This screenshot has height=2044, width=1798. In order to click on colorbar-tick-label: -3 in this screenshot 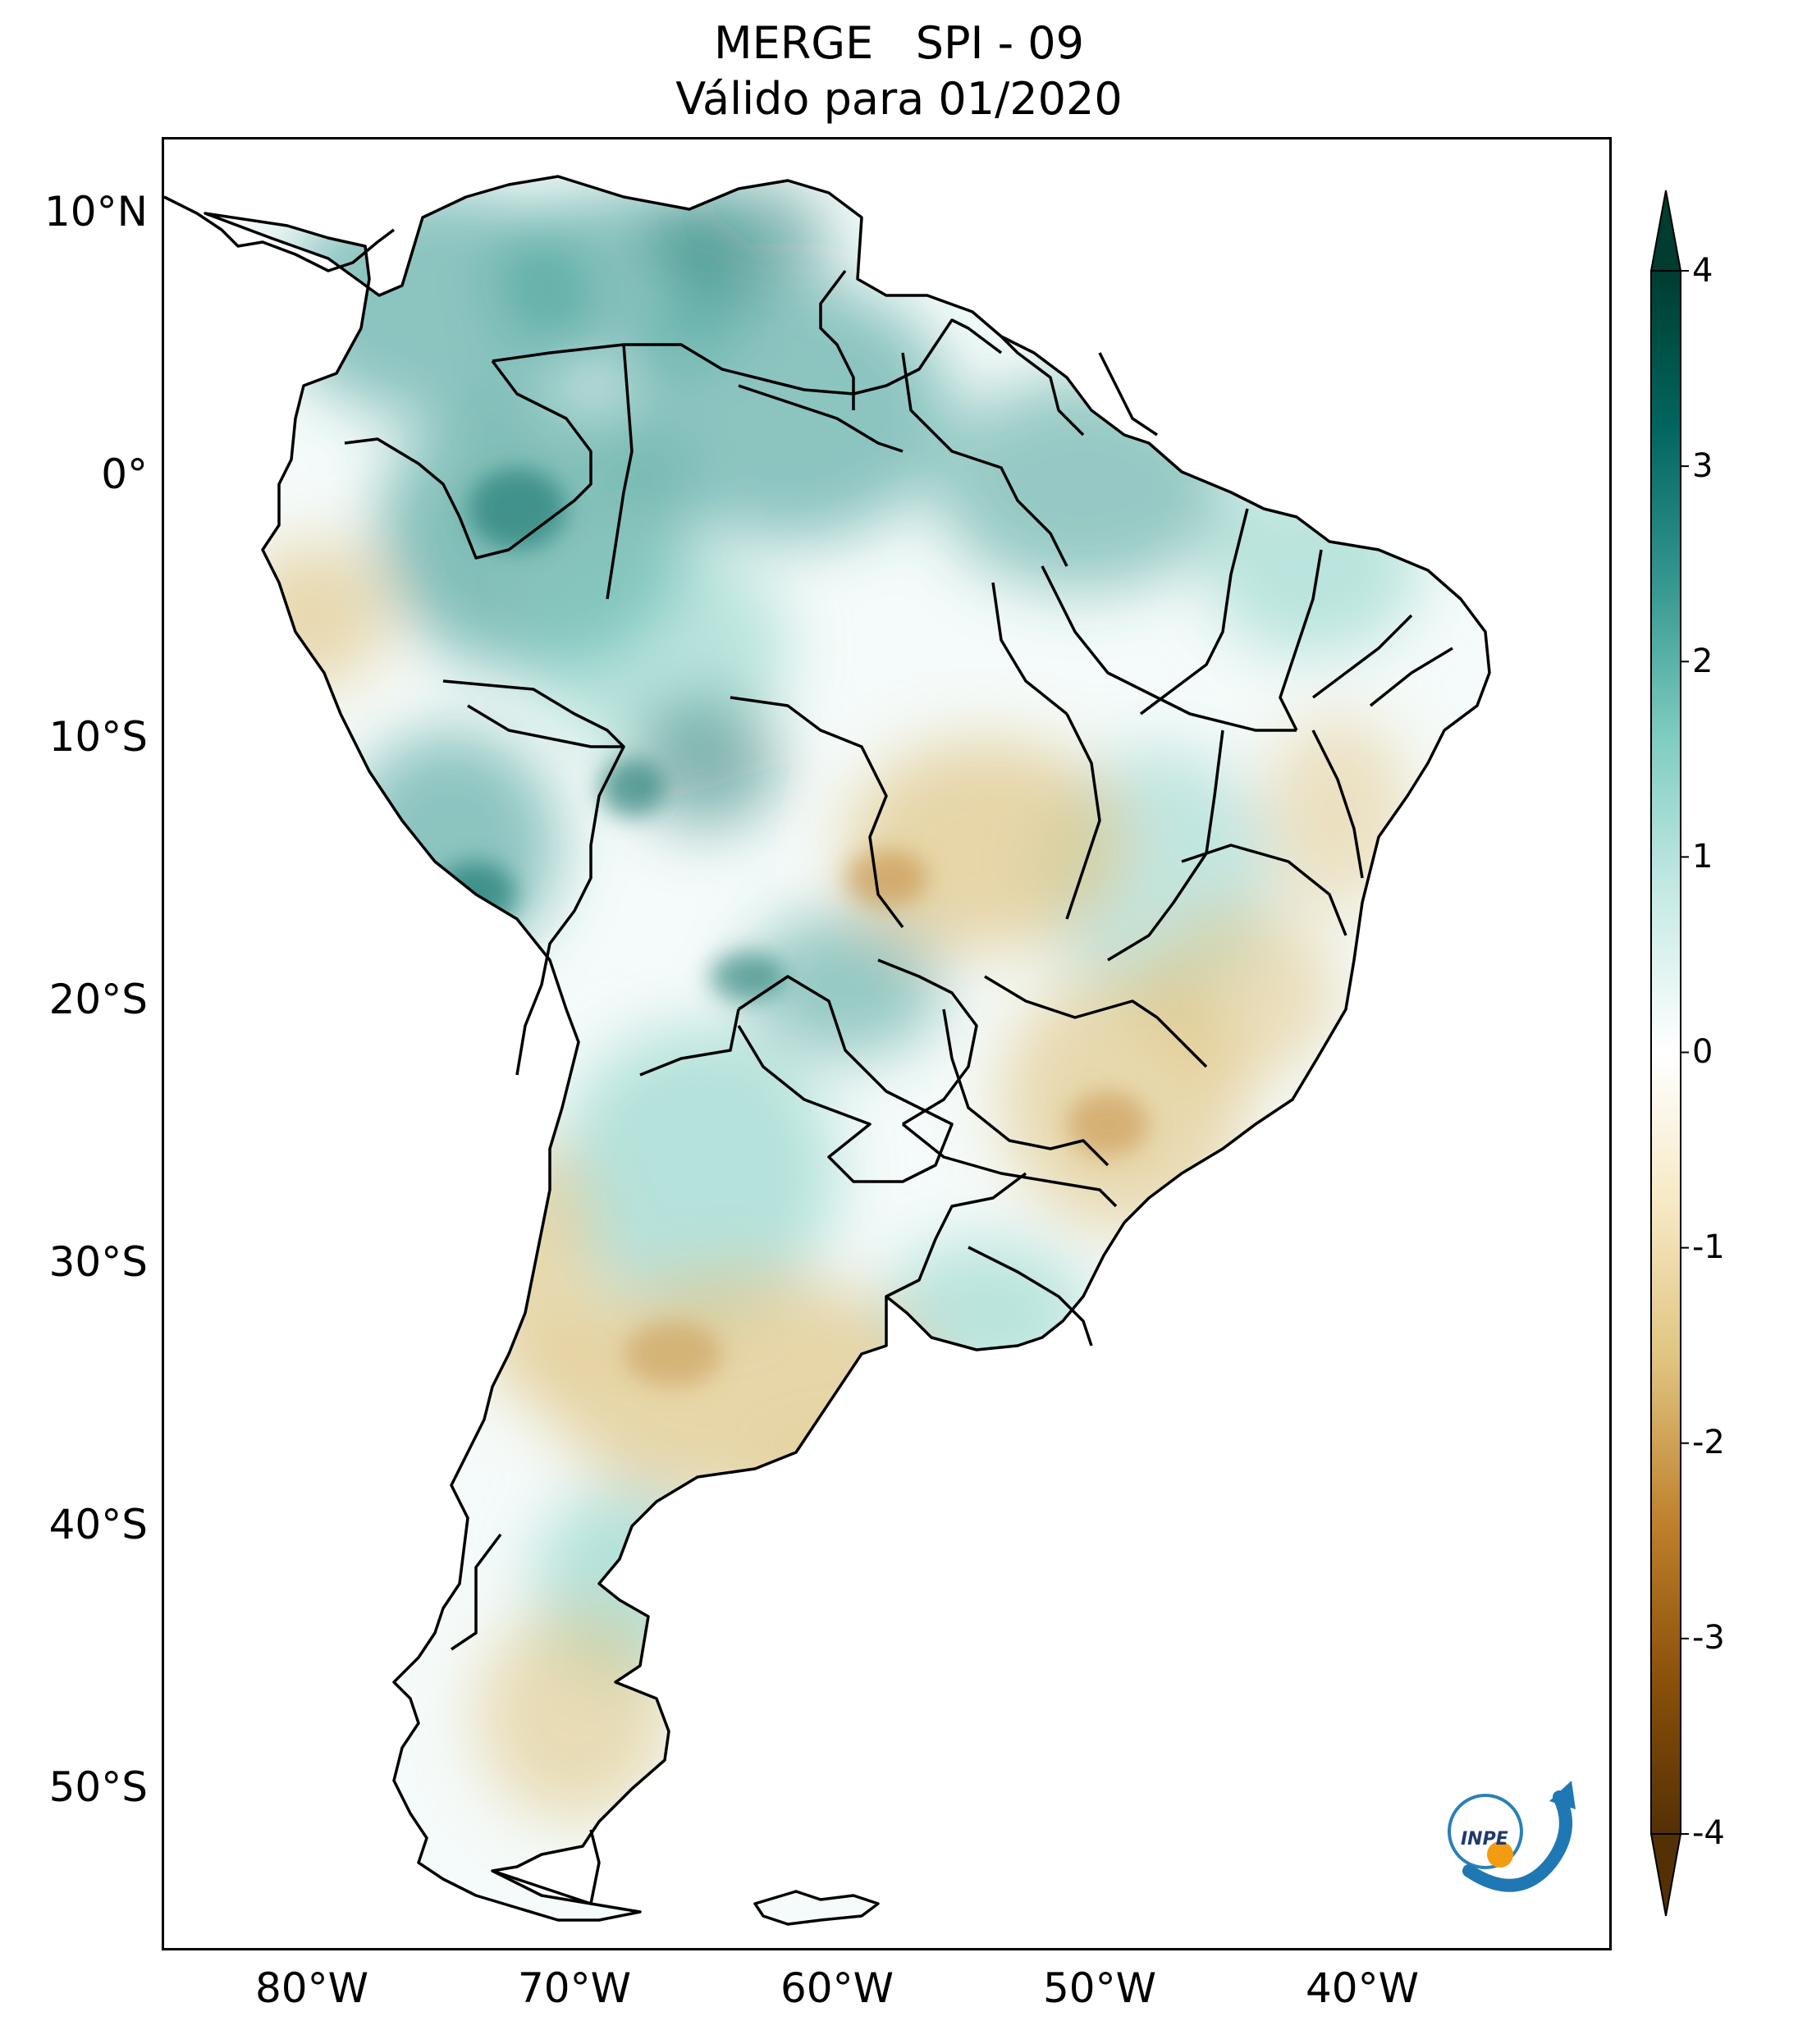, I will do `click(1708, 1638)`.